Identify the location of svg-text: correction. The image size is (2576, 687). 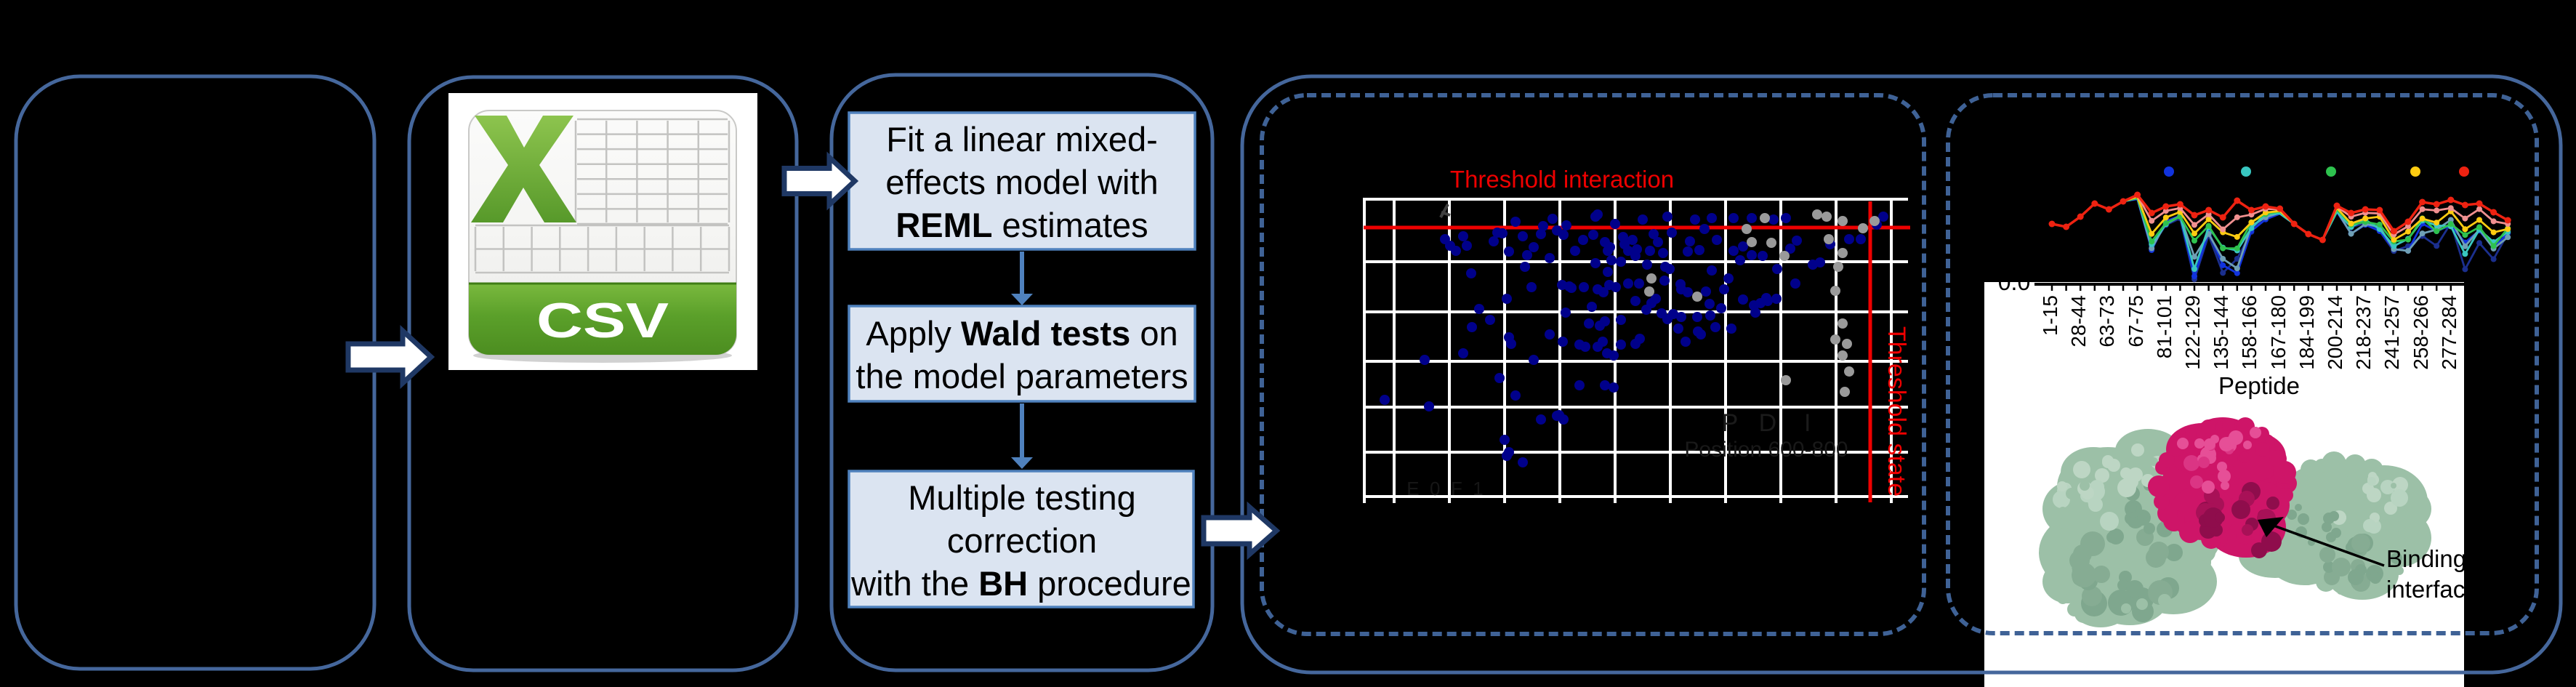
(1022, 540).